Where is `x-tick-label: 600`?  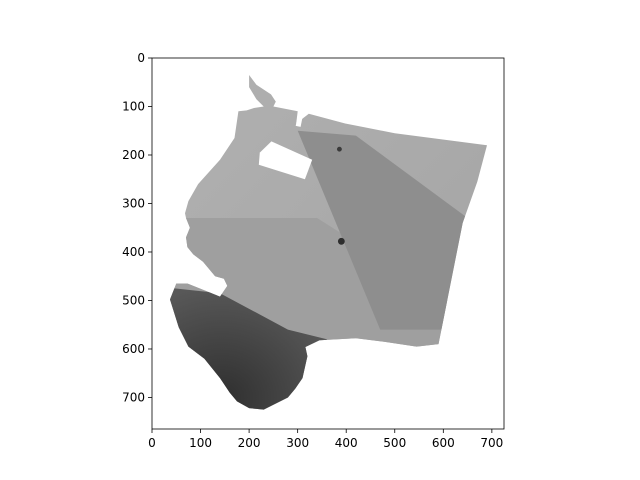 x-tick-label: 600 is located at coordinates (443, 443).